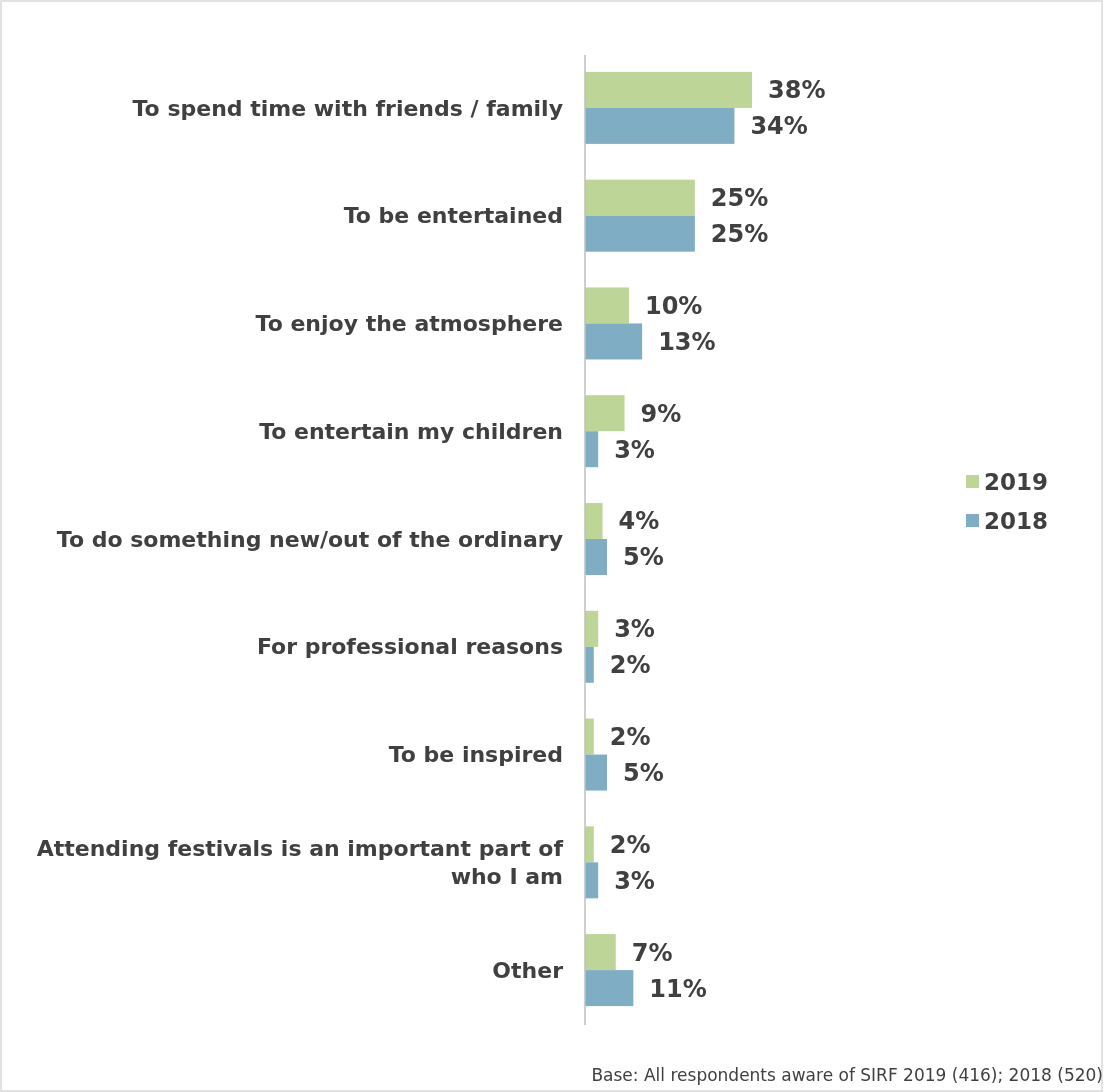  Describe the element at coordinates (411, 431) in the screenshot. I see `y-tick-label: To entertain my children` at that location.